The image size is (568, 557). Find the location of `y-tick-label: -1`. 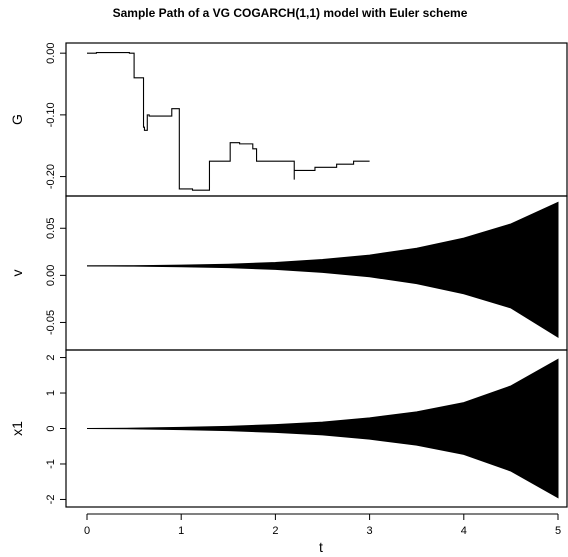

y-tick-label: -1 is located at coordinates (51, 464).